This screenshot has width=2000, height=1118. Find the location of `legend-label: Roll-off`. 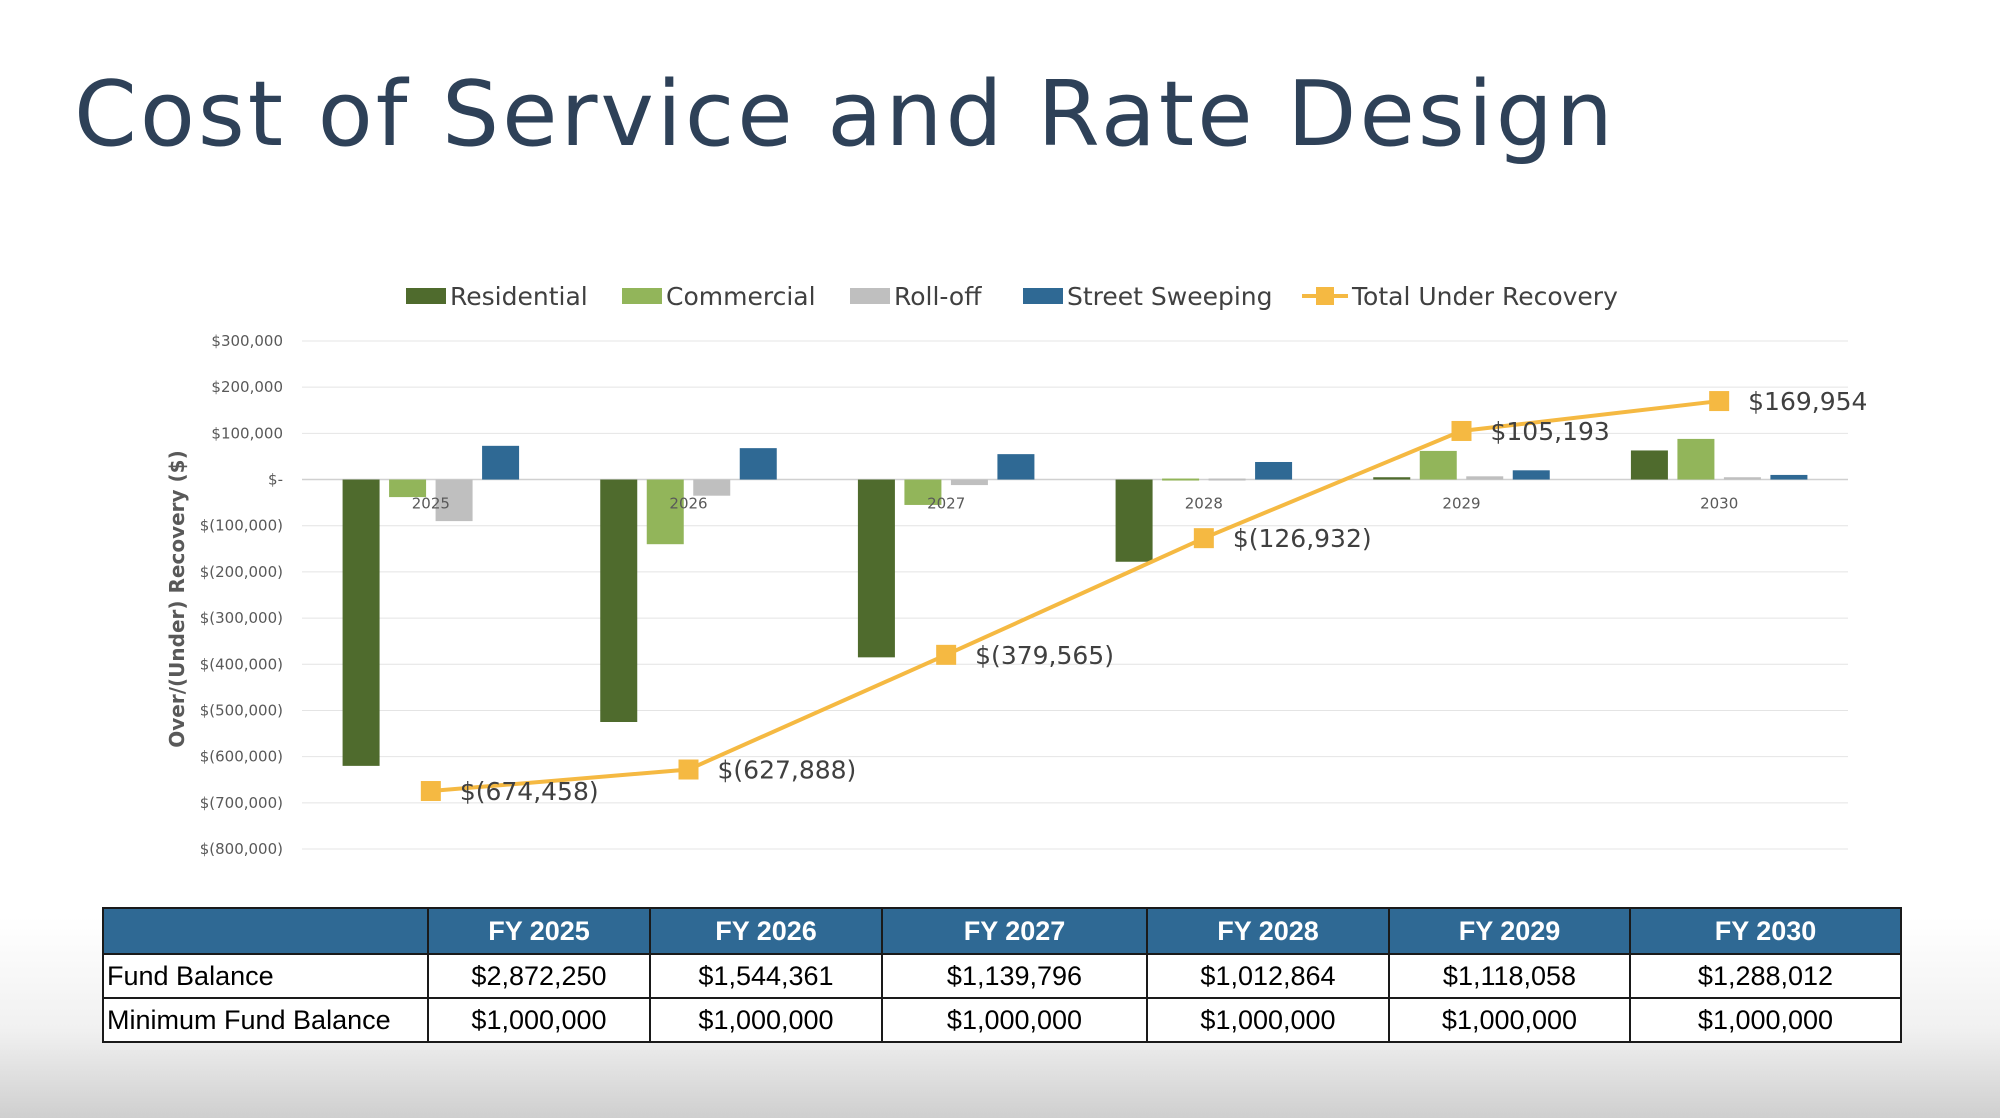

legend-label: Roll-off is located at coordinates (938, 296).